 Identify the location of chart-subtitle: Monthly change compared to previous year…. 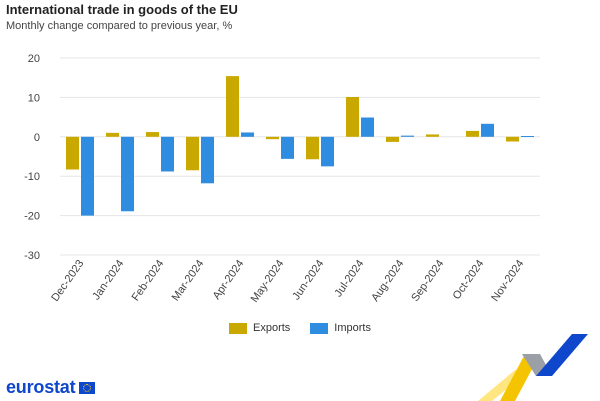
(119, 26).